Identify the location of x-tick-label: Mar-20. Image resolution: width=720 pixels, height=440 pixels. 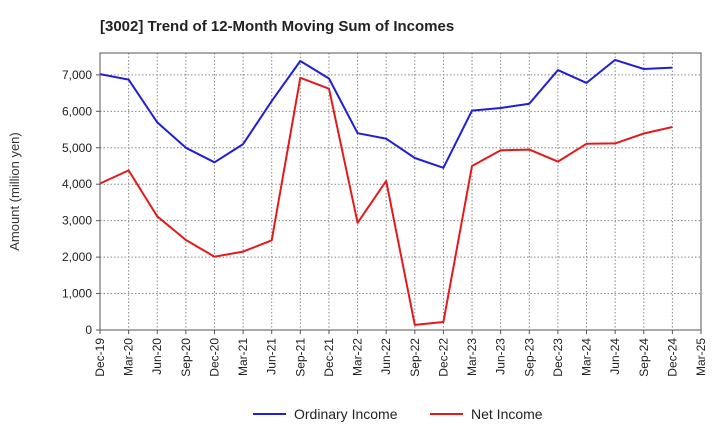
(129, 357).